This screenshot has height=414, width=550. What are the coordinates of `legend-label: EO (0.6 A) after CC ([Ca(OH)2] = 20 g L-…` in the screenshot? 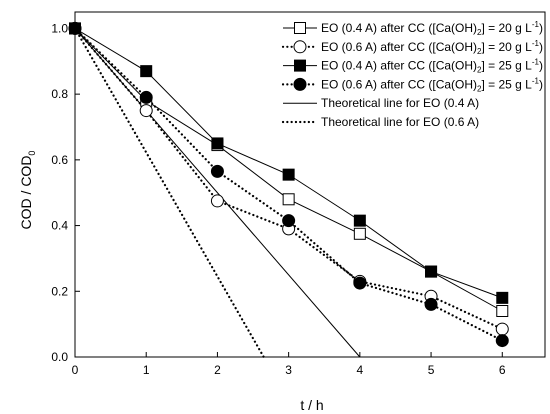 It's located at (432, 47).